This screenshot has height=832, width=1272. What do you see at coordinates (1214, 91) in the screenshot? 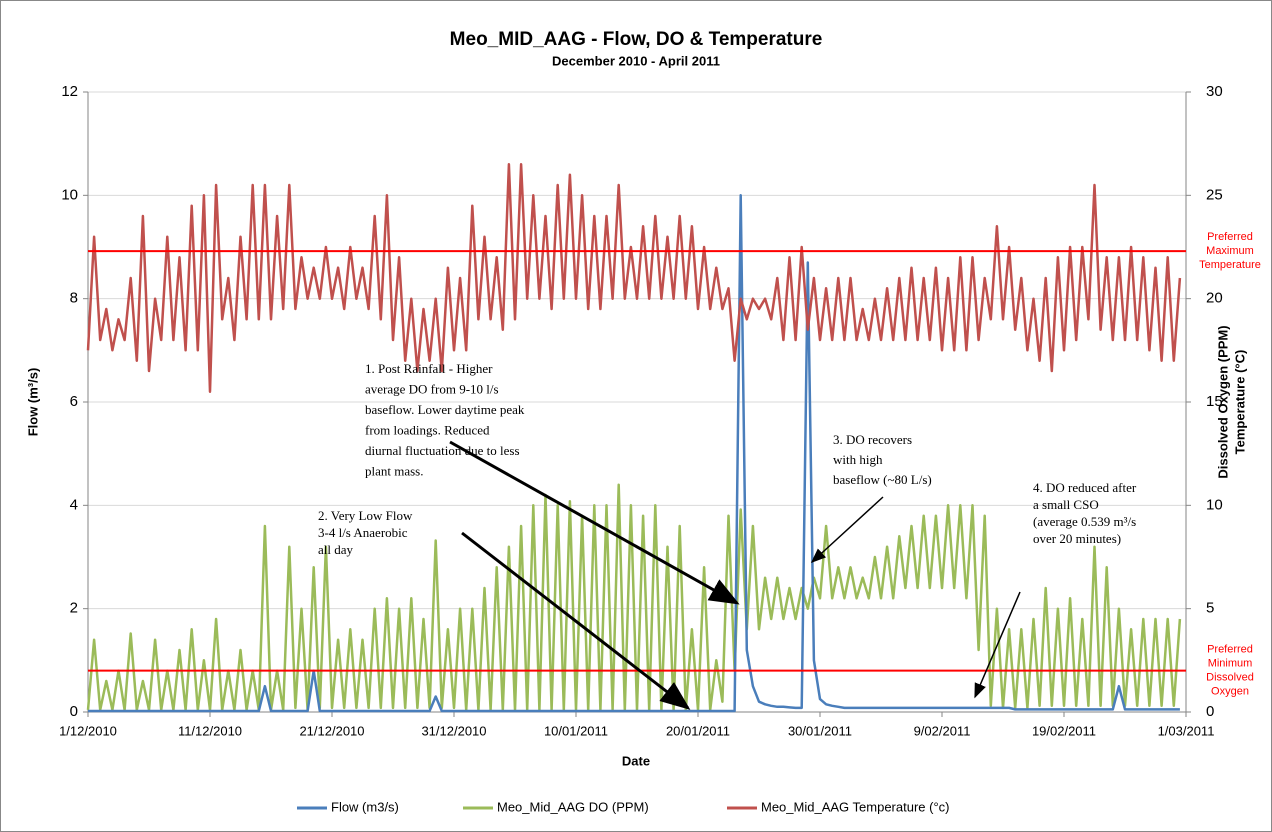
I see `y2-tick-label: 30` at bounding box center [1214, 91].